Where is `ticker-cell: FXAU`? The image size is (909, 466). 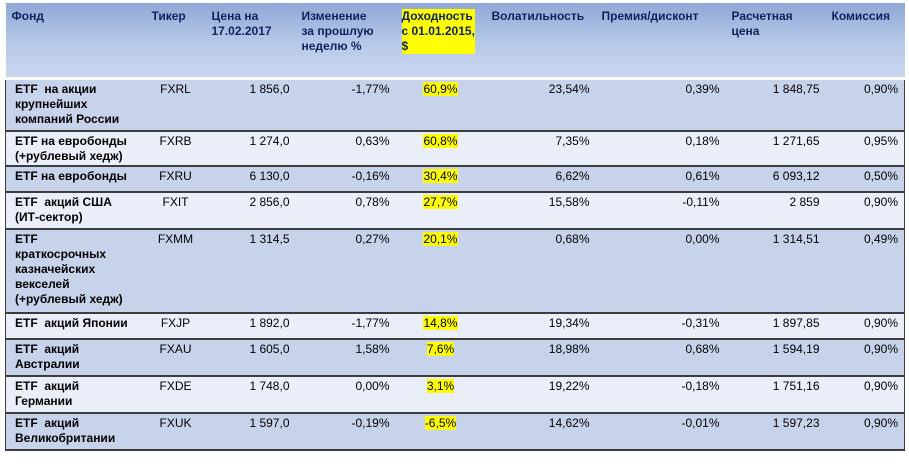
ticker-cell: FXAU is located at coordinates (175, 357).